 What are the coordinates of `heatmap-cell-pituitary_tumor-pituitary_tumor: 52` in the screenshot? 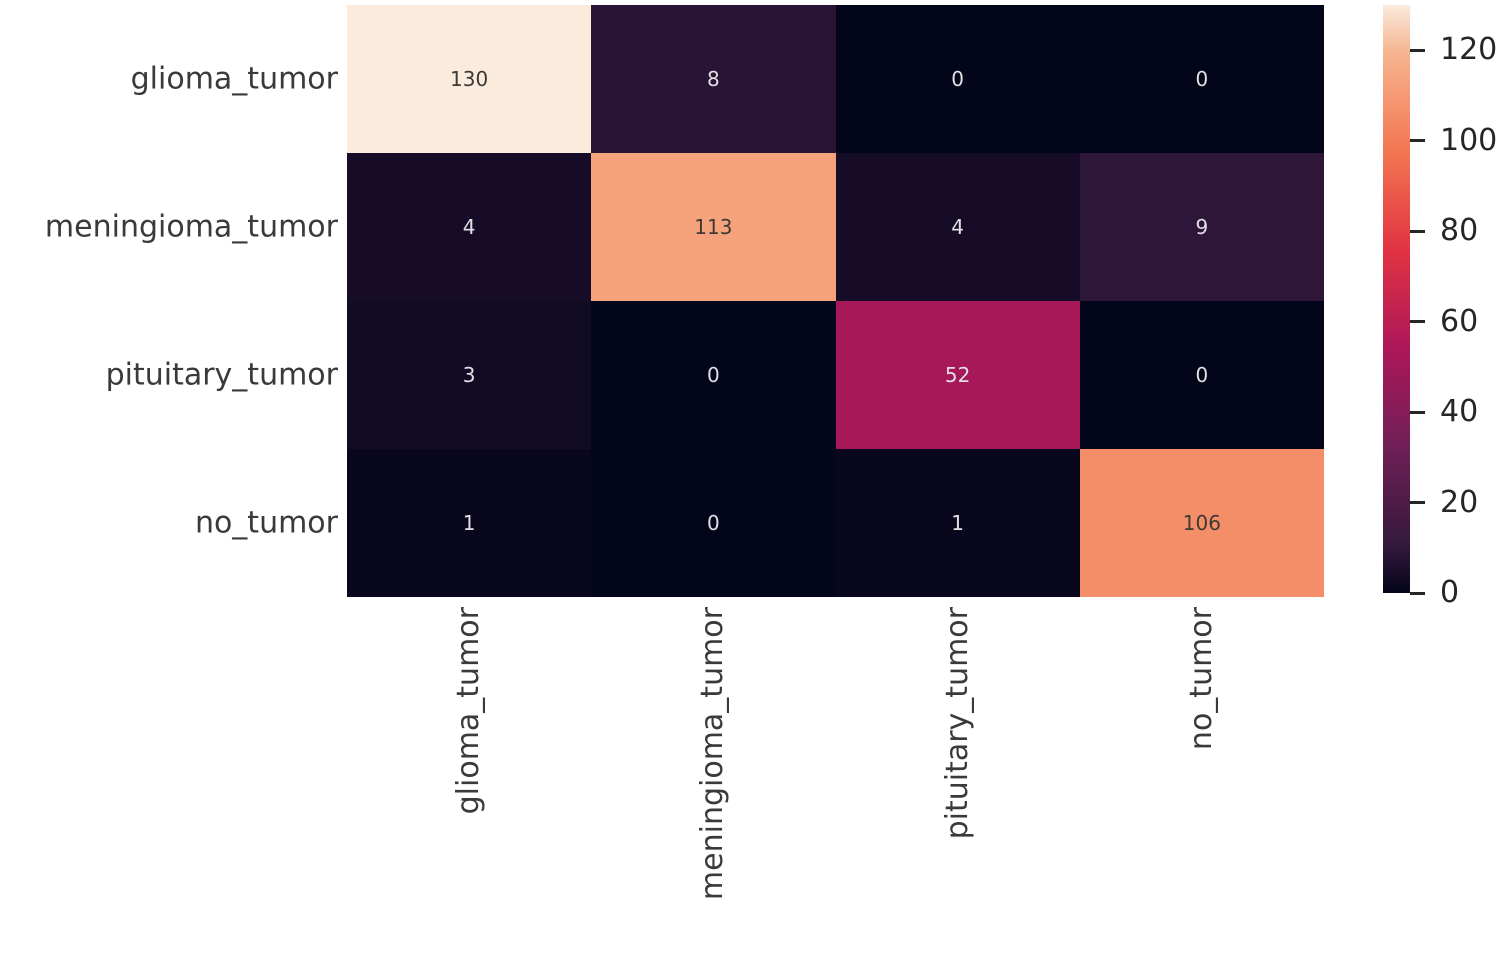 It's located at (957, 375).